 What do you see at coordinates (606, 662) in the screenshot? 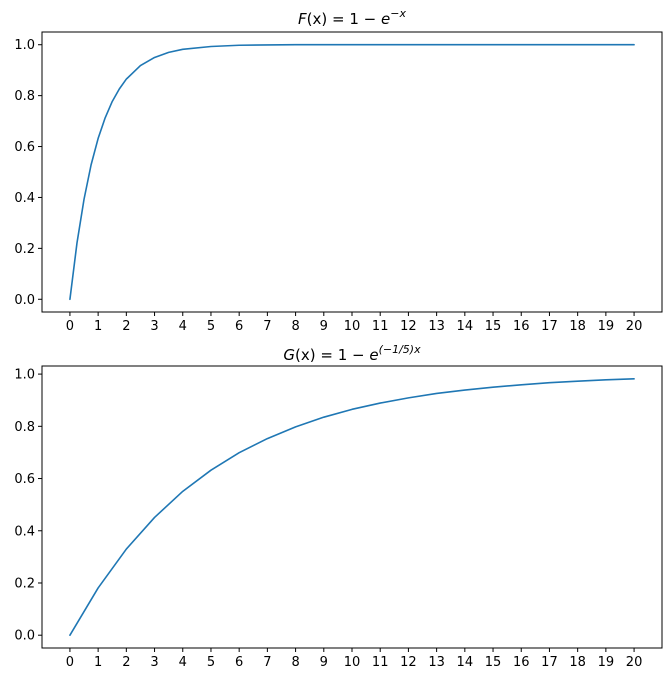
I see `bottom-x-tick-label: 19` at bounding box center [606, 662].